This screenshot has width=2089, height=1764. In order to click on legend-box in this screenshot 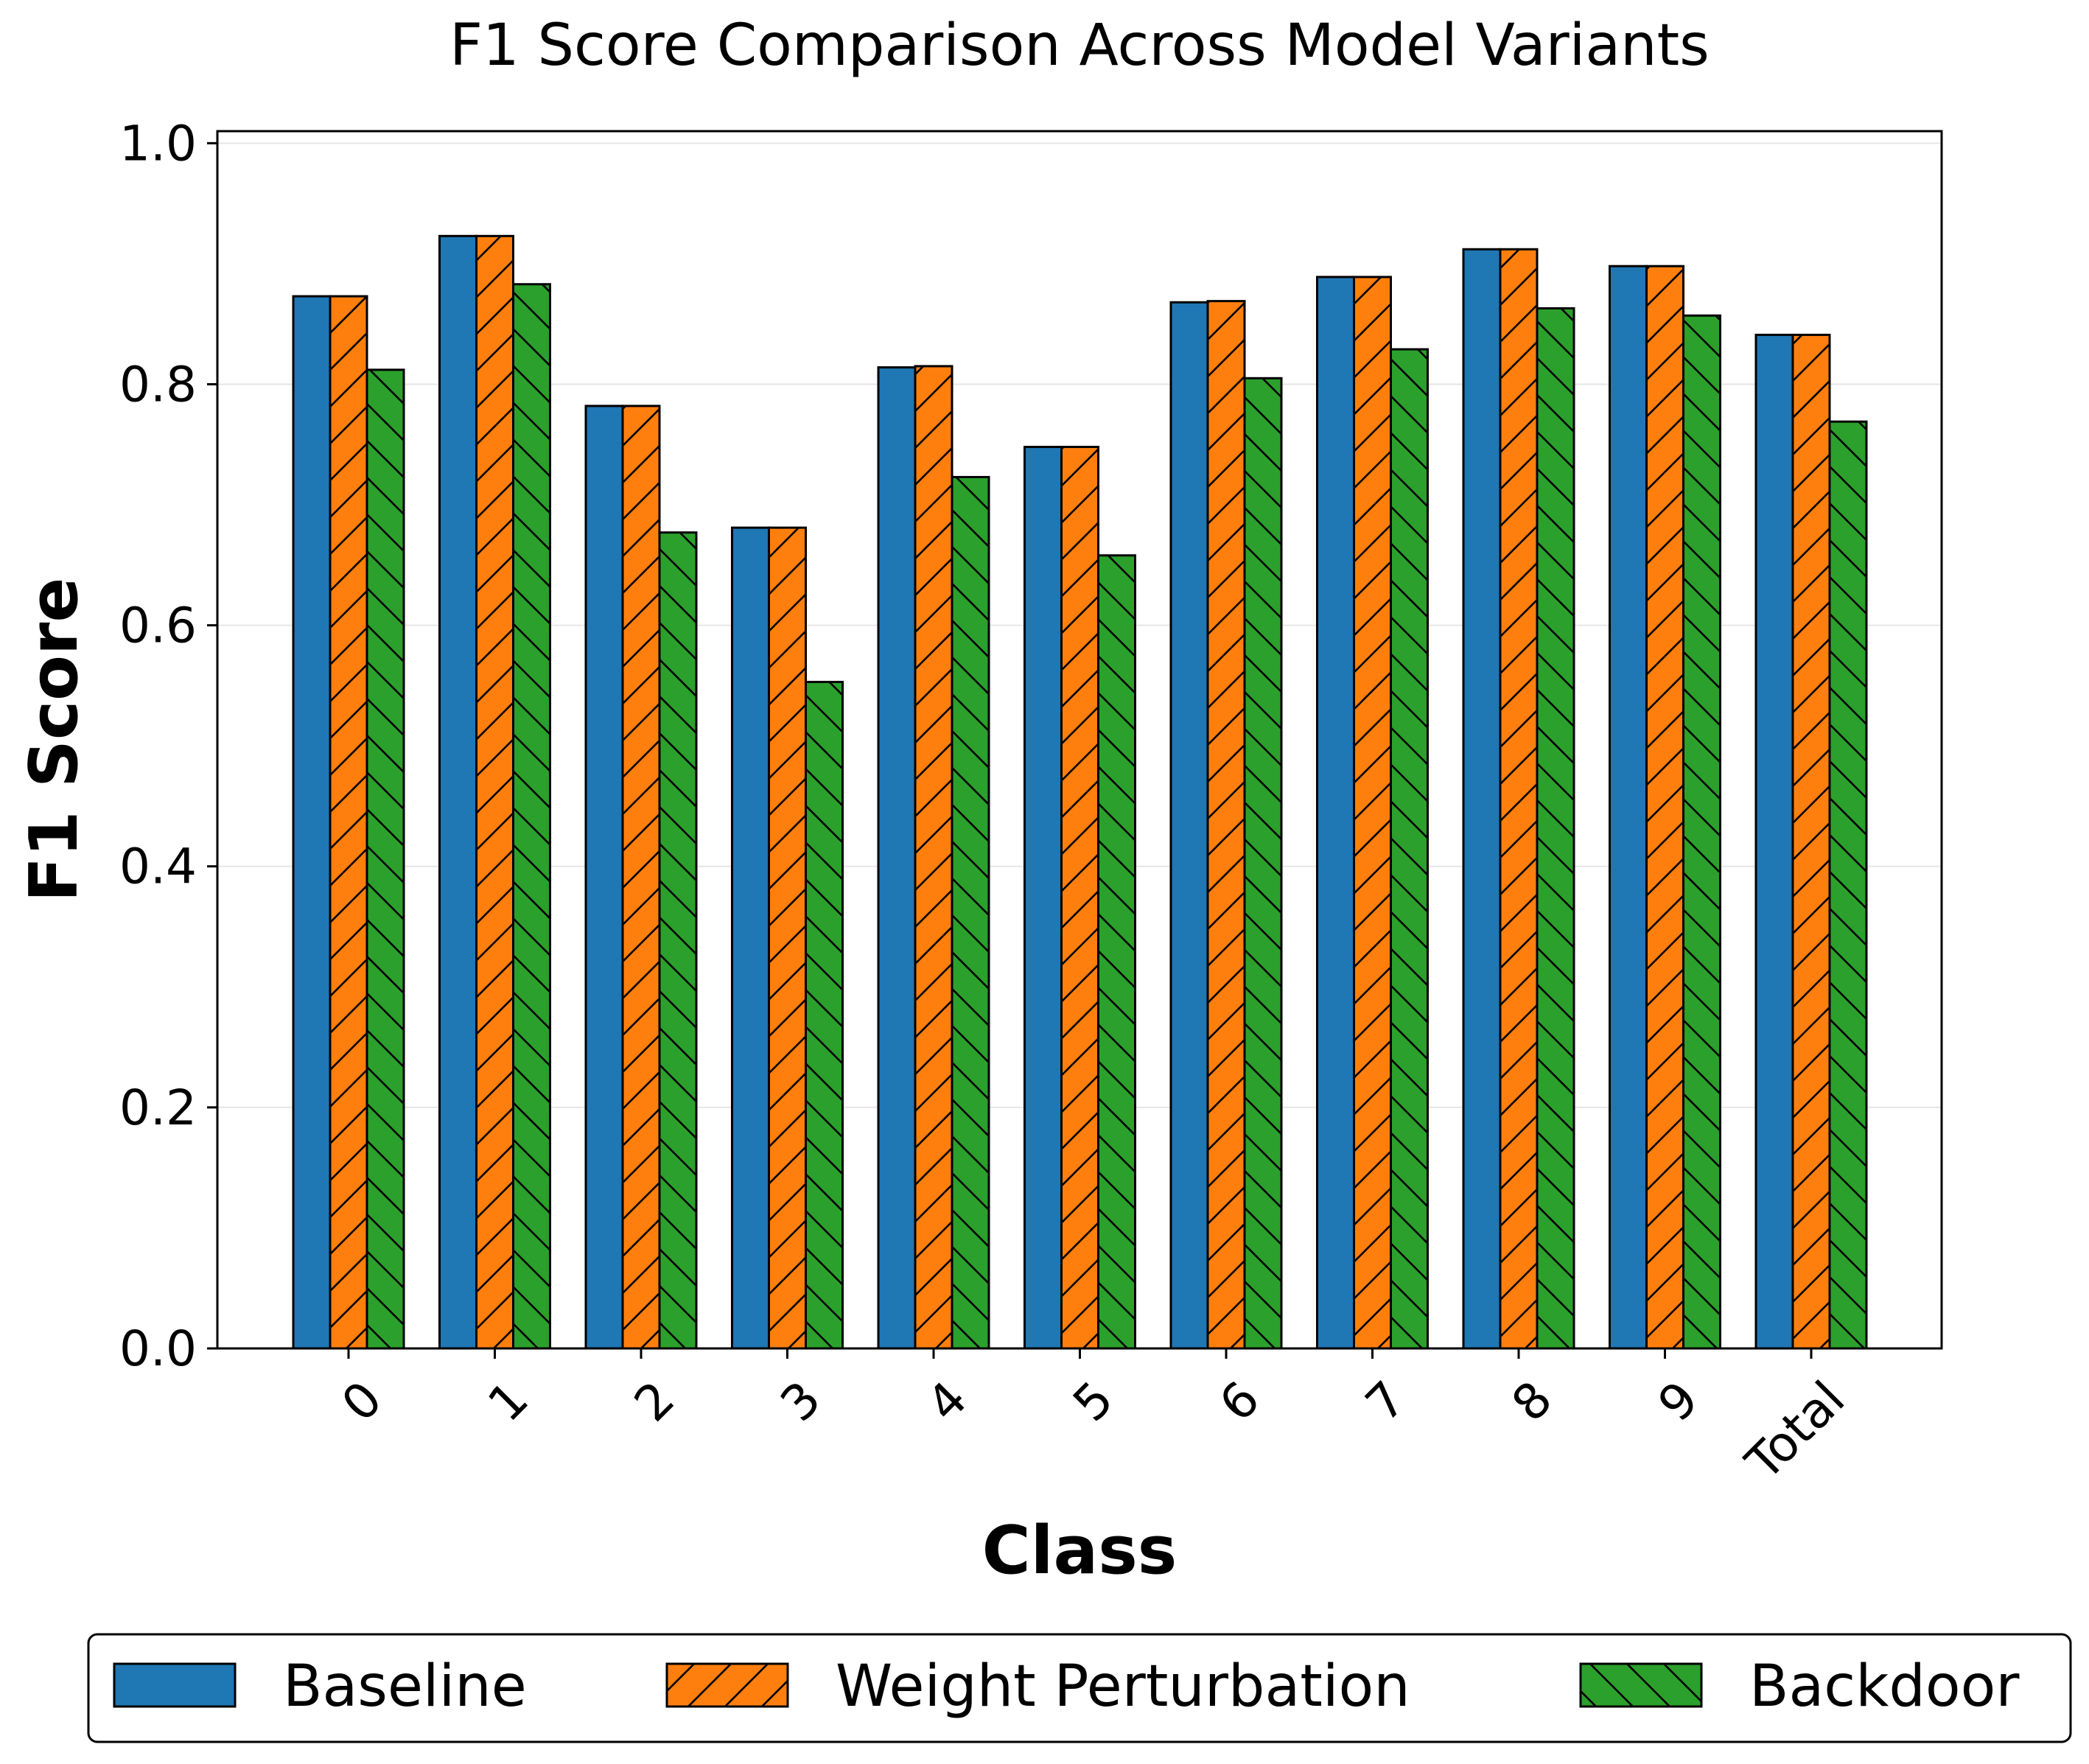, I will do `click(1079, 1688)`.